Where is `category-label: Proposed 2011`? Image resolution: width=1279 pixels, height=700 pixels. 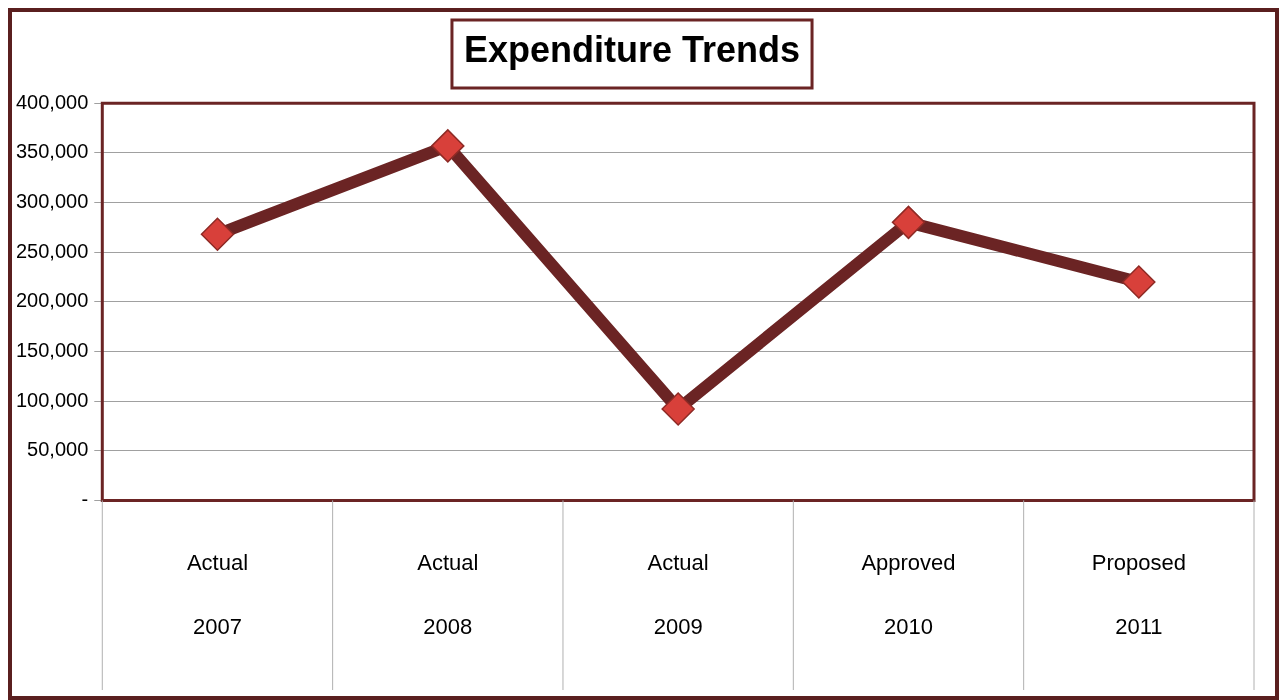
category-label: Proposed 2011 is located at coordinates (1138, 595).